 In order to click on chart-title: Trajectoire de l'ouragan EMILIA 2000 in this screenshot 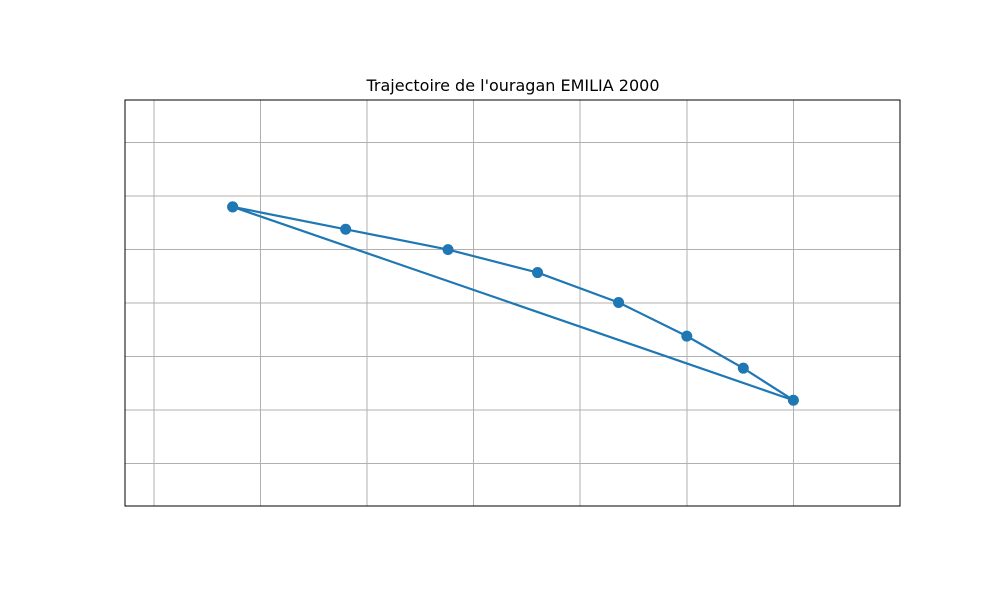, I will do `click(513, 85)`.